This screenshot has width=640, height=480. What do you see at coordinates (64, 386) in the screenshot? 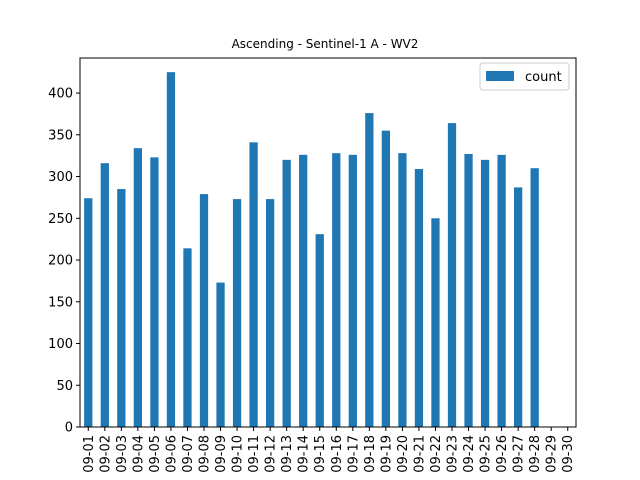
I see `y-tick-label: 50` at bounding box center [64, 386].